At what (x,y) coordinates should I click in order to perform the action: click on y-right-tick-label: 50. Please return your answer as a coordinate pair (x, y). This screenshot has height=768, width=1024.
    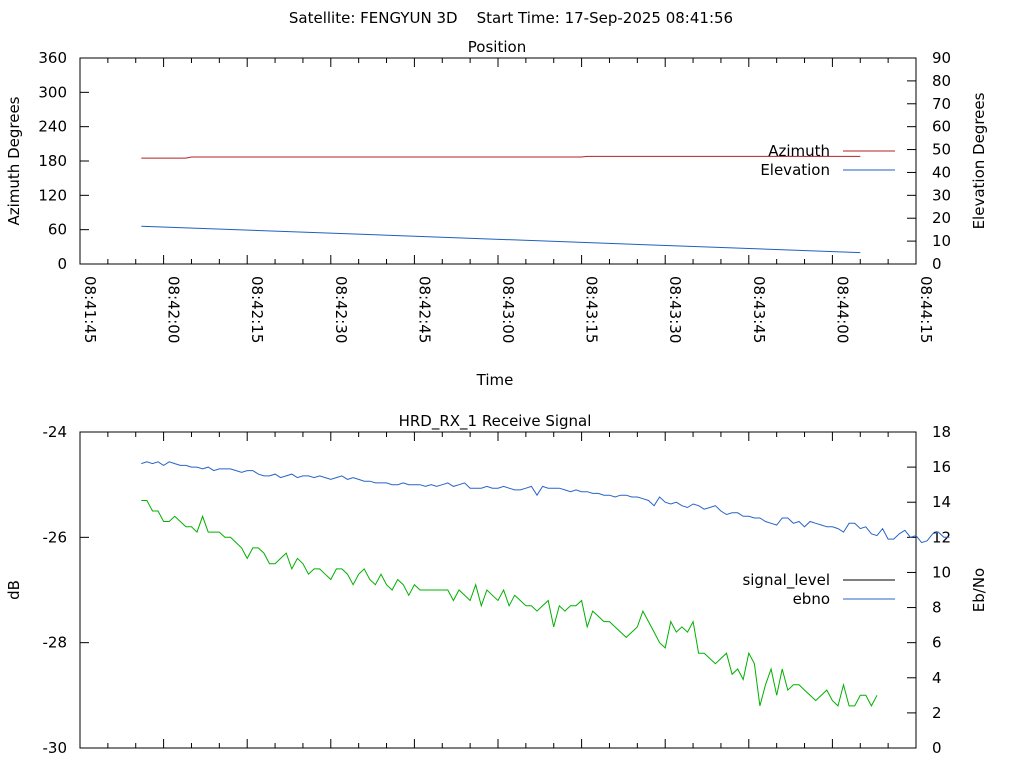
    Looking at the image, I should click on (941, 150).